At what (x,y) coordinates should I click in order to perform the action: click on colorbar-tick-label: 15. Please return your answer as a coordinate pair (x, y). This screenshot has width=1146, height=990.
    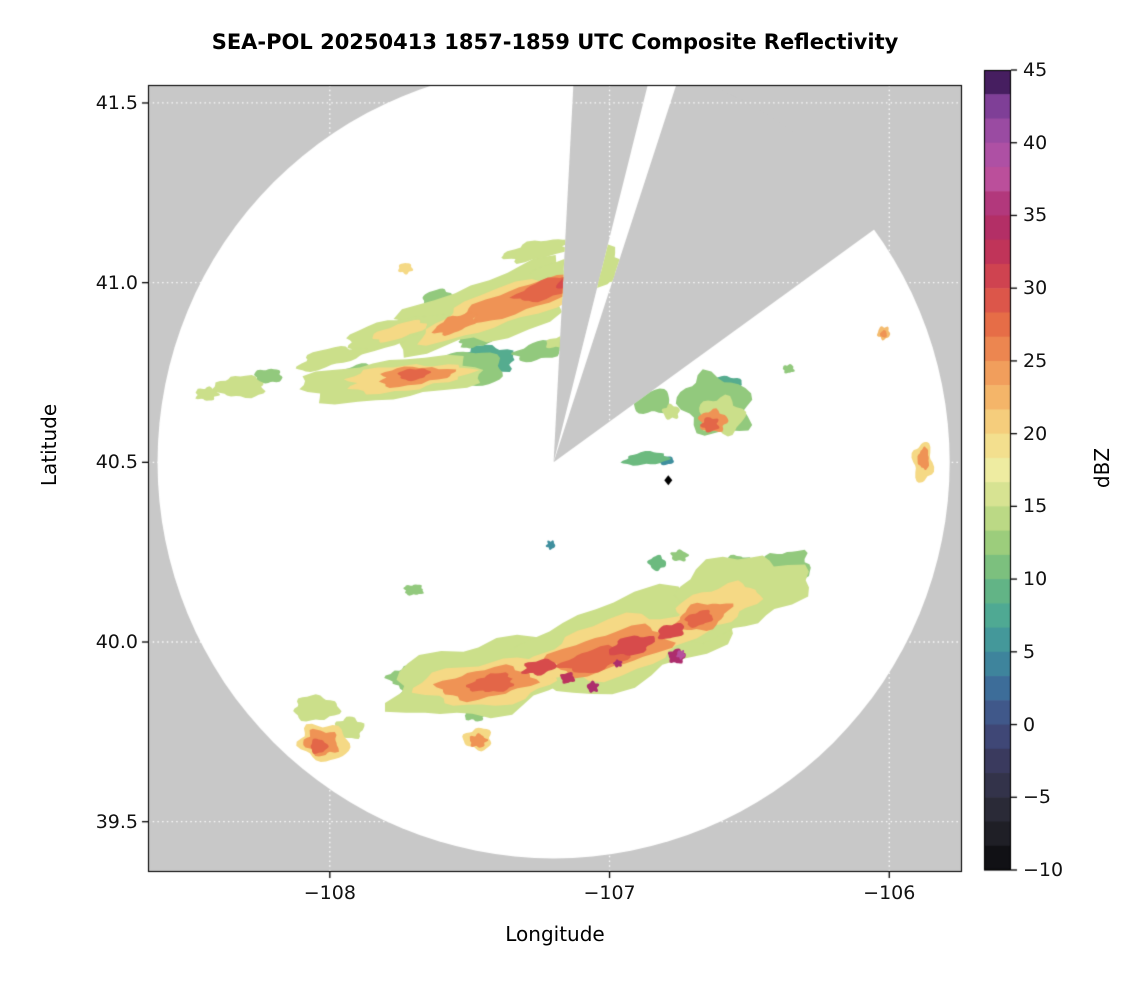
    Looking at the image, I should click on (1035, 506).